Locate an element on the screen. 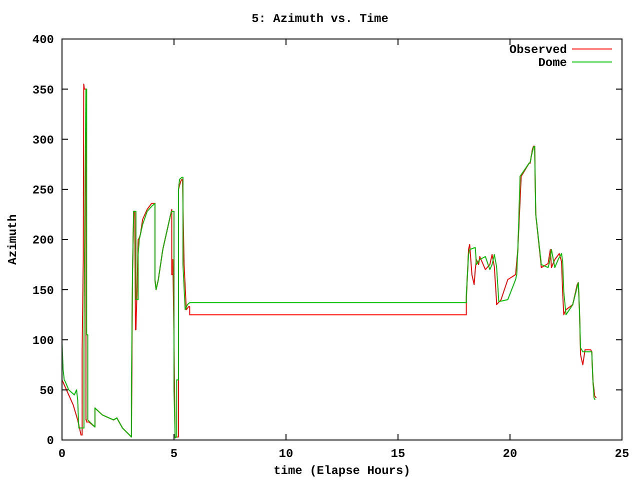 The image size is (640, 480). x-tick-label: 25 is located at coordinates (622, 454).